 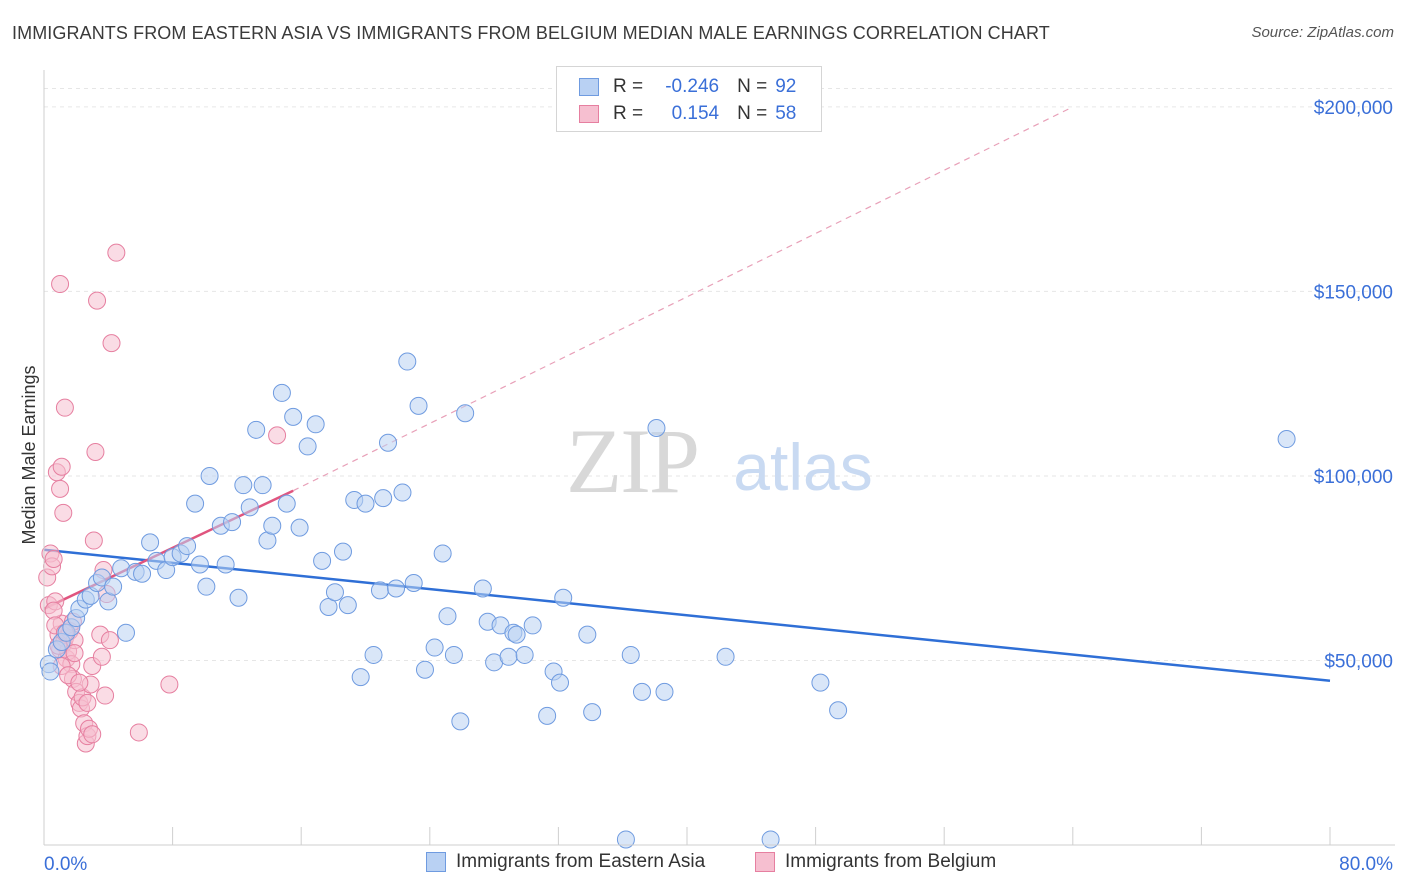 I want to click on y-axis-label: Median Male Earnings, so click(x=29, y=454).